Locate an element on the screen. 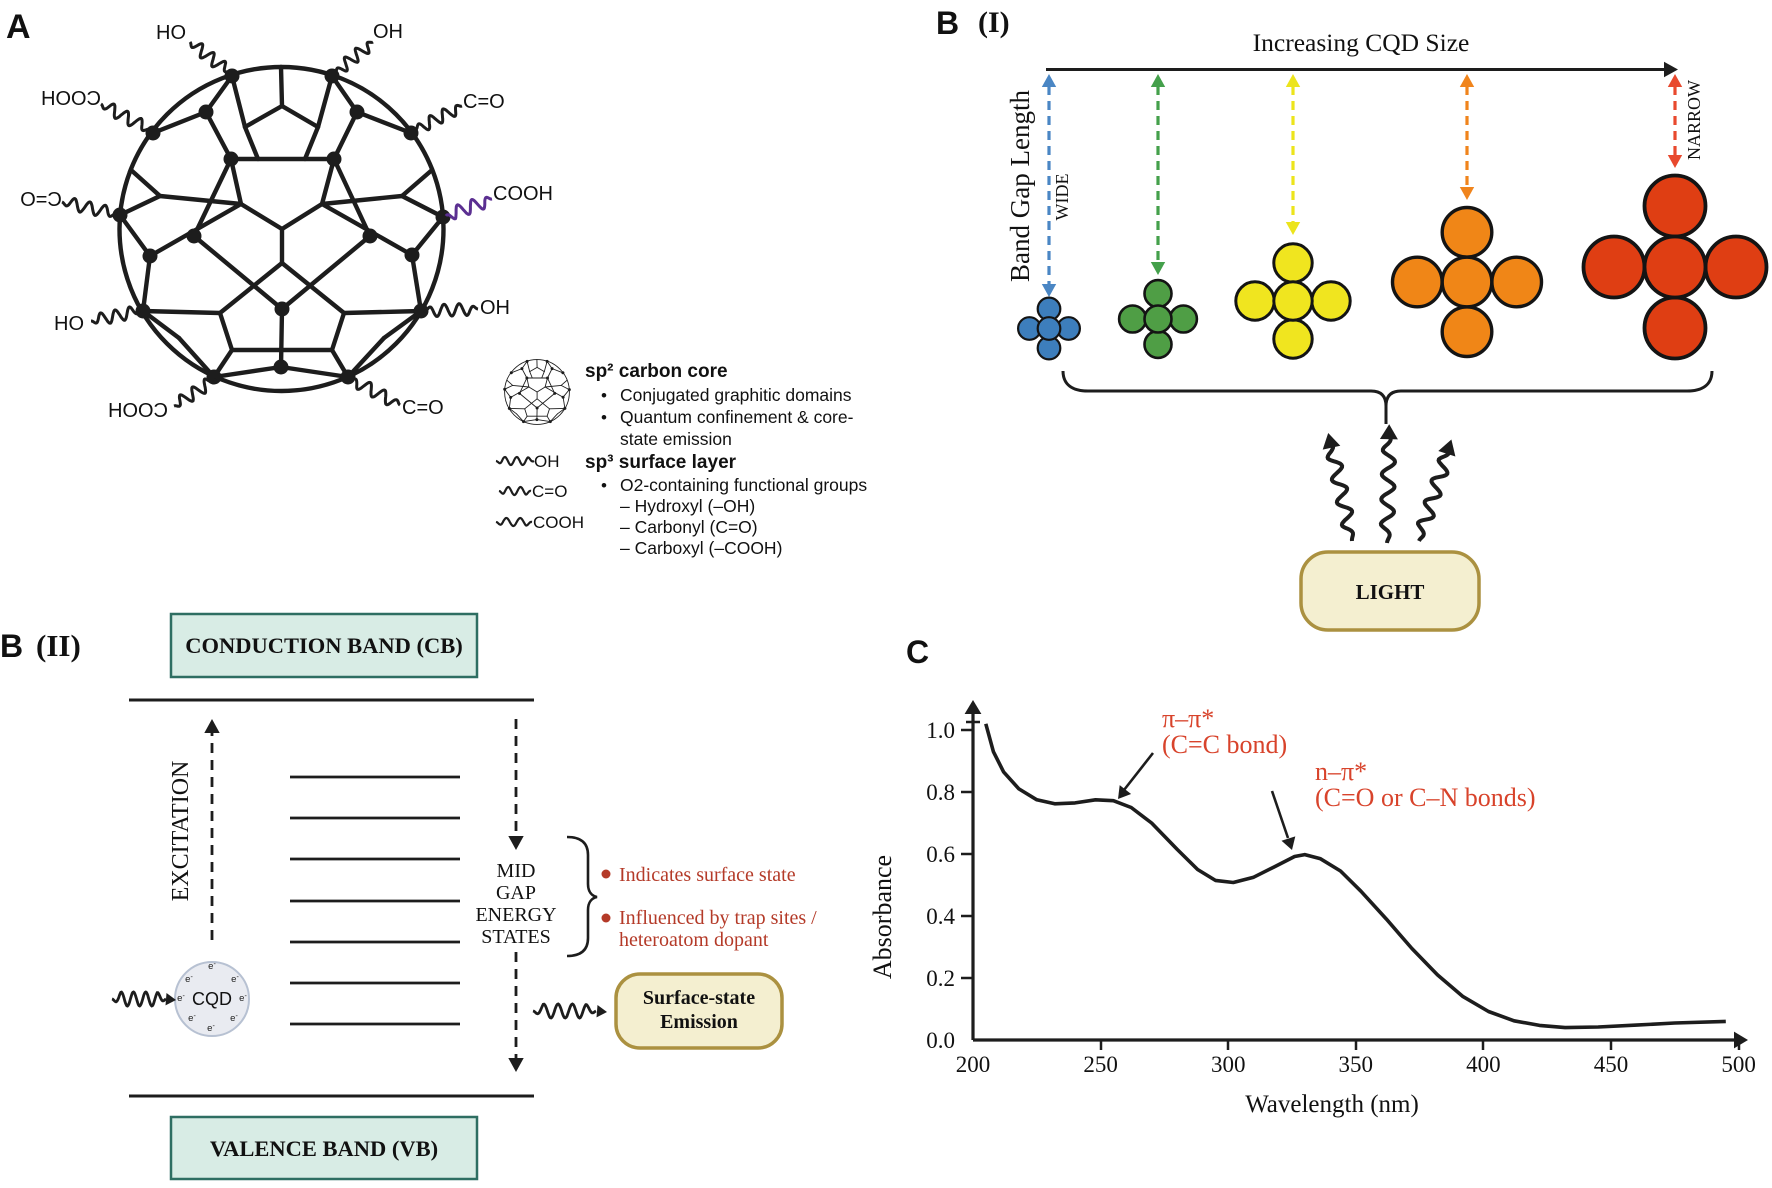  svg-text: state emission is located at coordinates (676, 439).